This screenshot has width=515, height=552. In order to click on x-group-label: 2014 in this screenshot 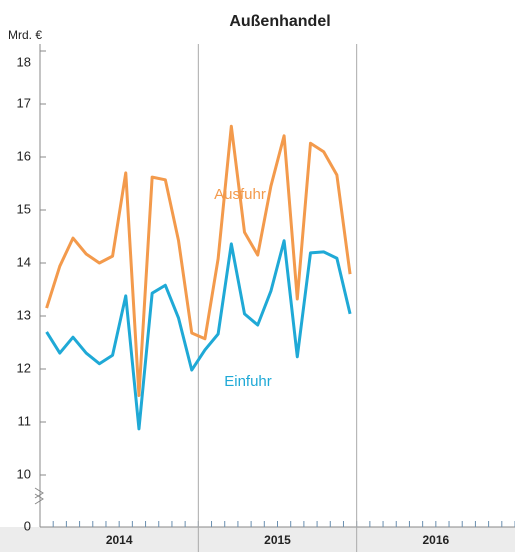, I will do `click(119, 540)`.